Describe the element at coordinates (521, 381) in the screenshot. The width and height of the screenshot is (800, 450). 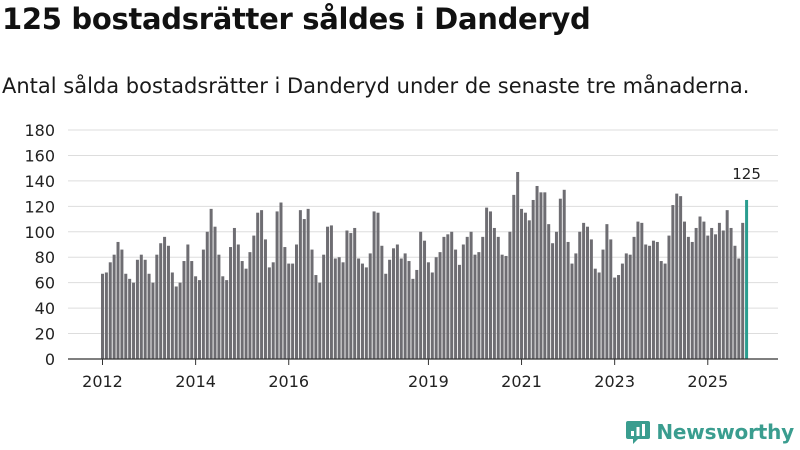
I see `x-tick-label: 2021` at that location.